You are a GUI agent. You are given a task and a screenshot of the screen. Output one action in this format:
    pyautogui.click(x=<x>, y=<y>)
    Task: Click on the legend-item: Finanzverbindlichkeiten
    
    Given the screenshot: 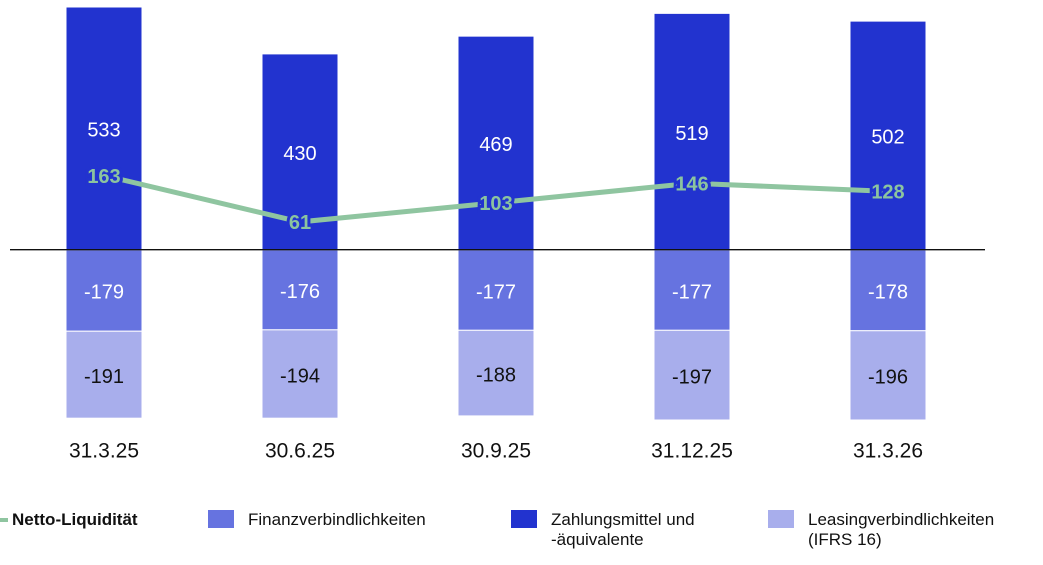 What is the action you would take?
    pyautogui.click(x=348, y=520)
    